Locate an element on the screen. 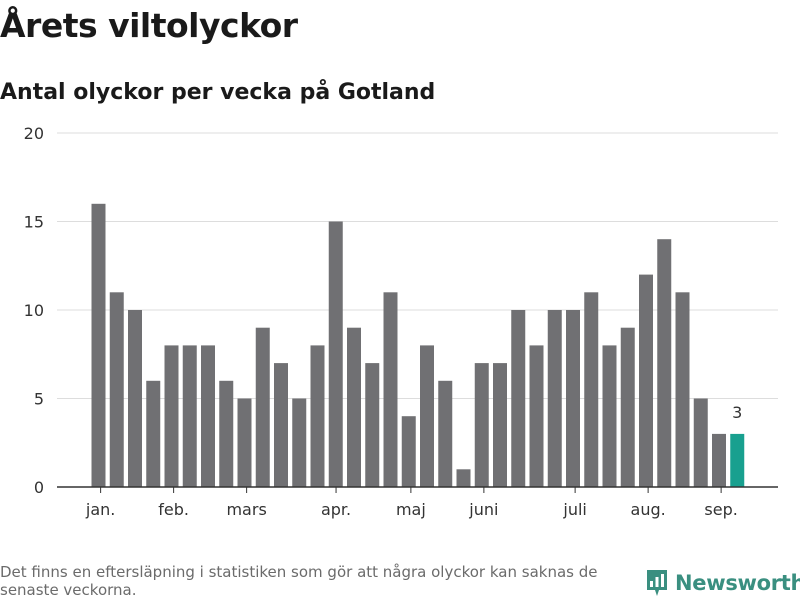  newsworthy-icon is located at coordinates (657, 583).